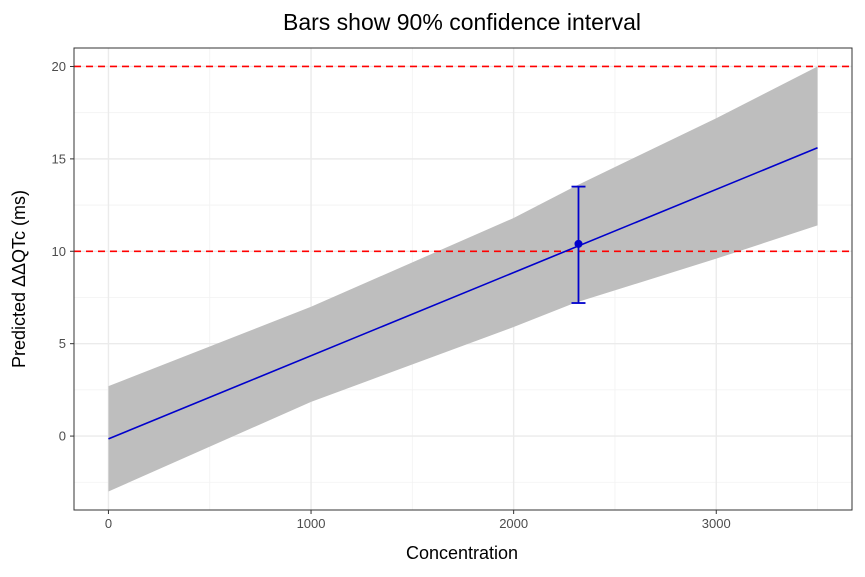  What do you see at coordinates (716, 523) in the screenshot?
I see `x-tick-label: 3000` at bounding box center [716, 523].